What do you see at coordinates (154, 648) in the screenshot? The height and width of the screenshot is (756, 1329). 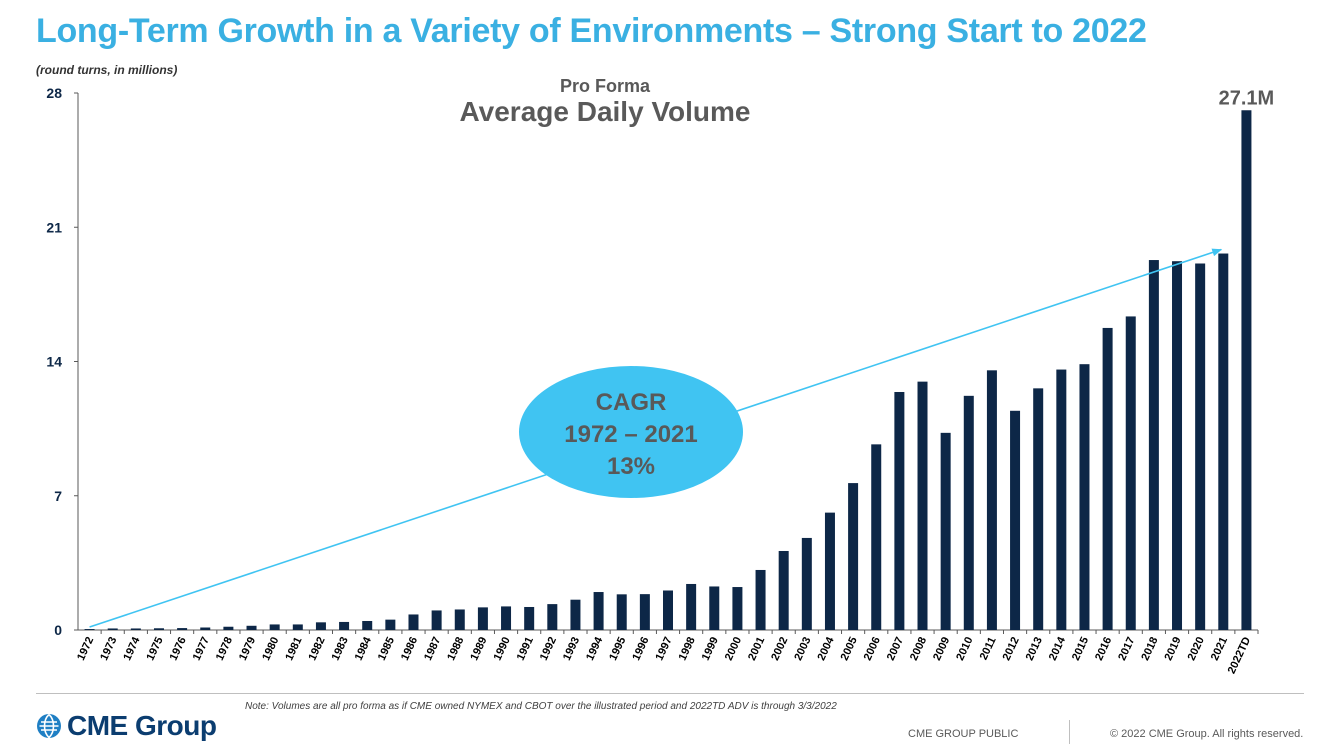 I see `x-tick-label-1975: 1975` at bounding box center [154, 648].